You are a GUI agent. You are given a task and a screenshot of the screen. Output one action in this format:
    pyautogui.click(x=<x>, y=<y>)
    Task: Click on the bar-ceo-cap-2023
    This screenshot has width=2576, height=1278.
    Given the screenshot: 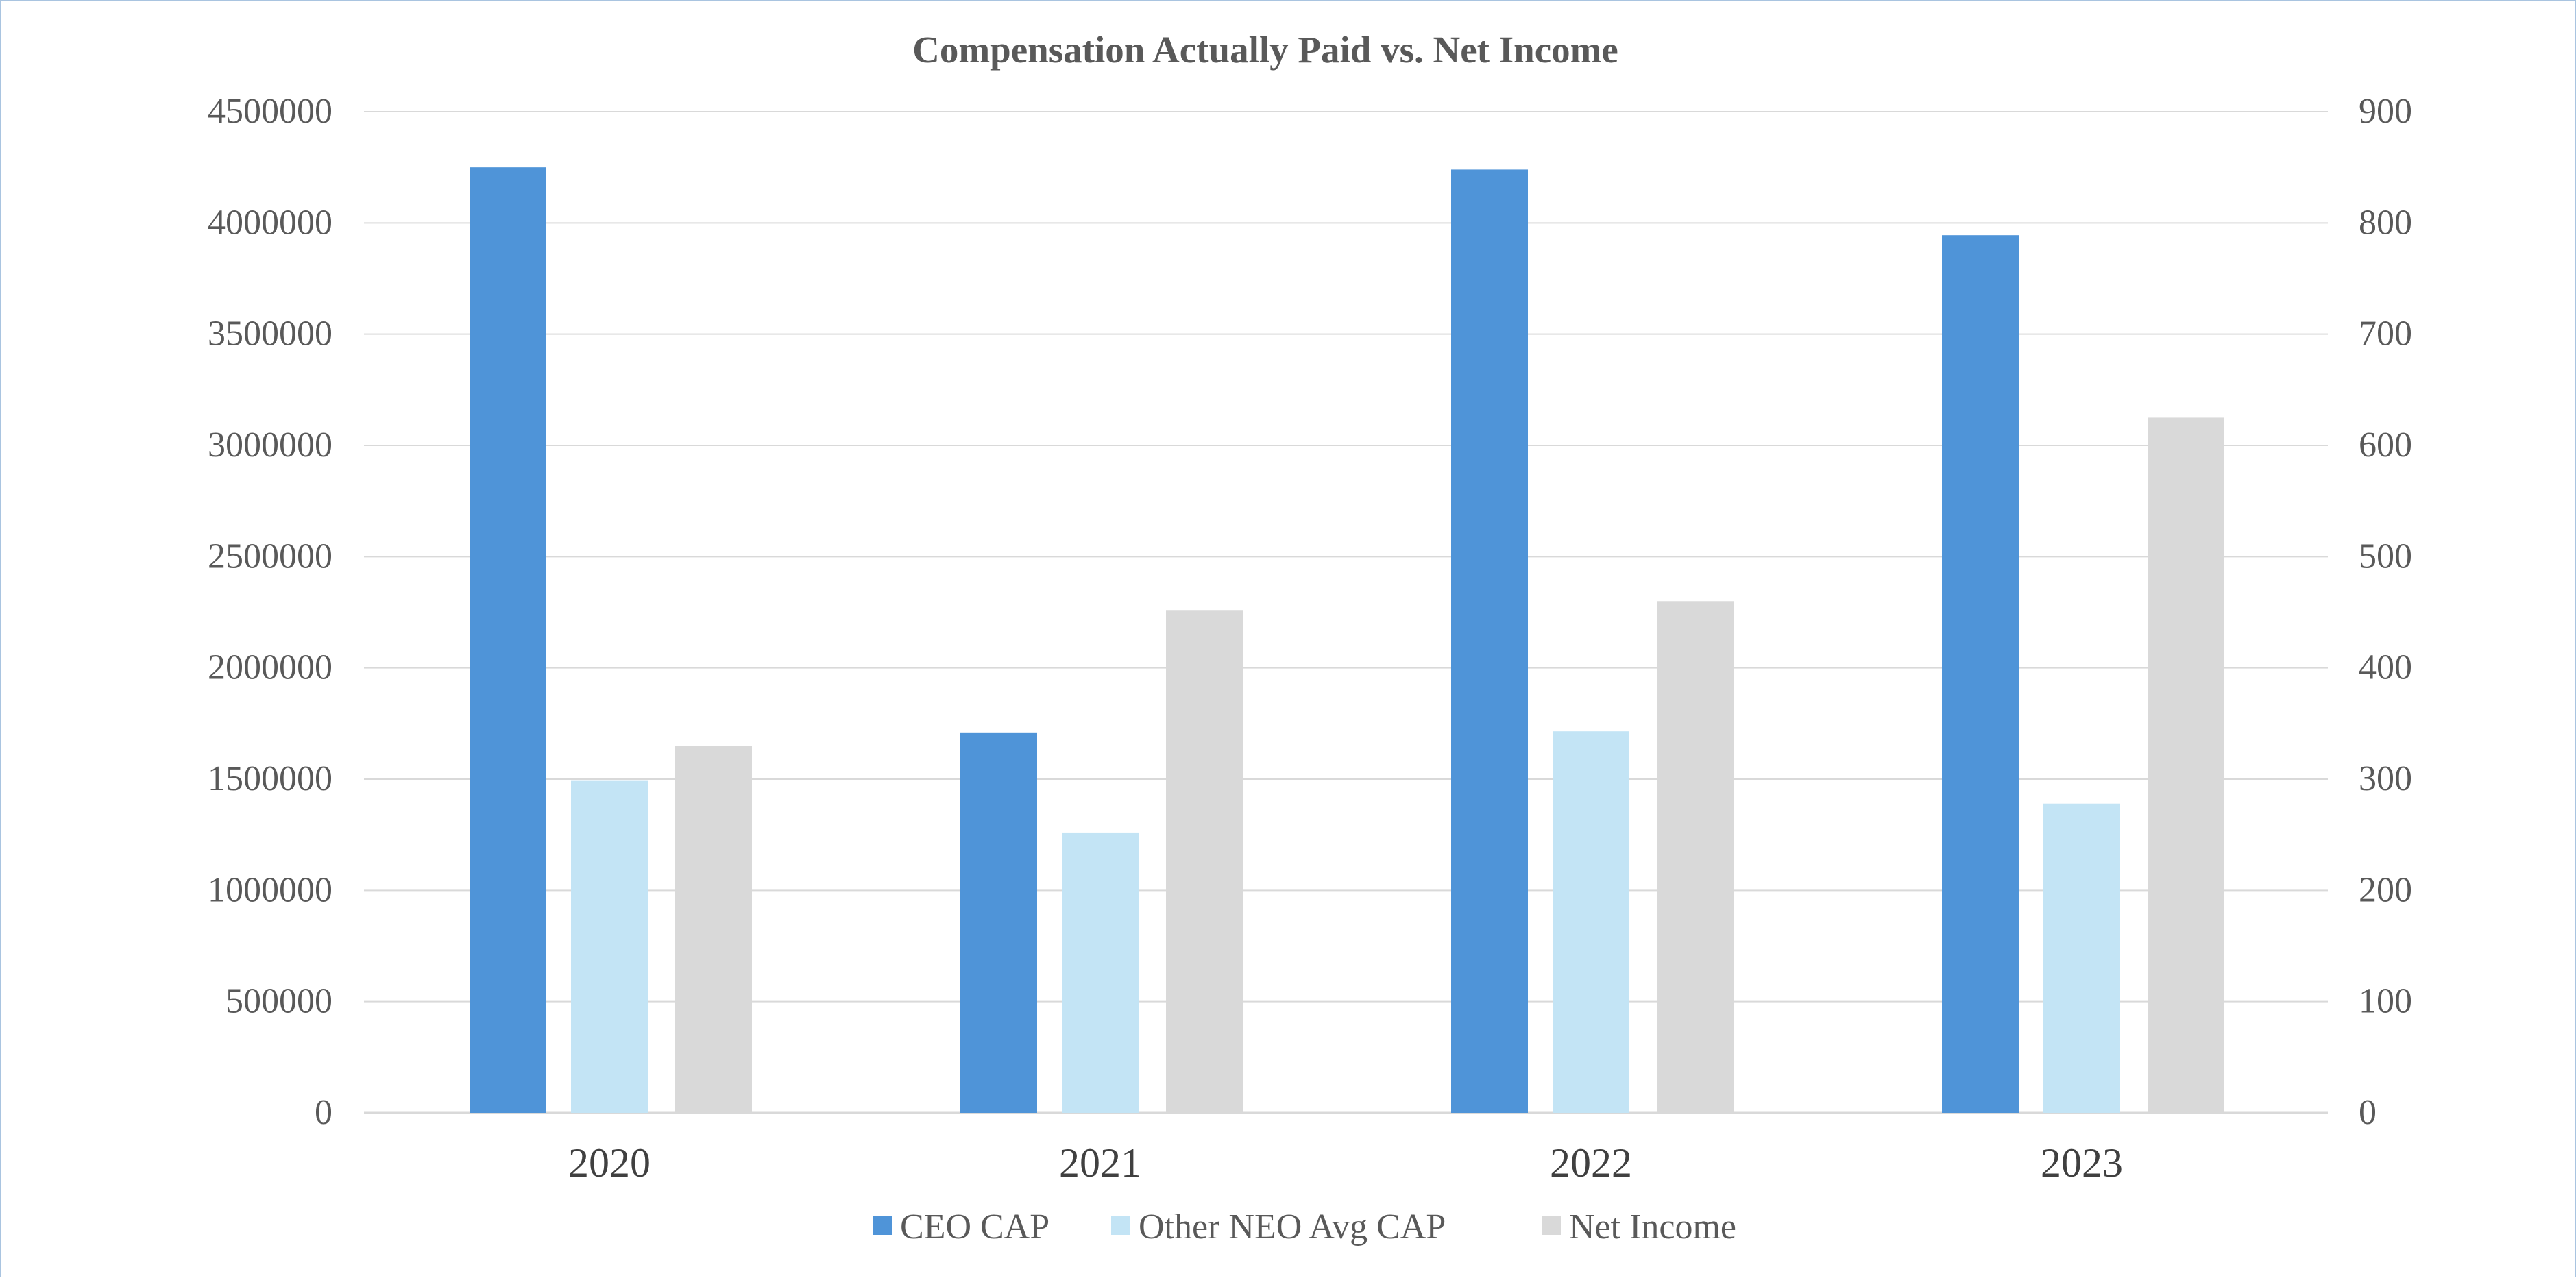 What is the action you would take?
    pyautogui.click(x=1980, y=674)
    